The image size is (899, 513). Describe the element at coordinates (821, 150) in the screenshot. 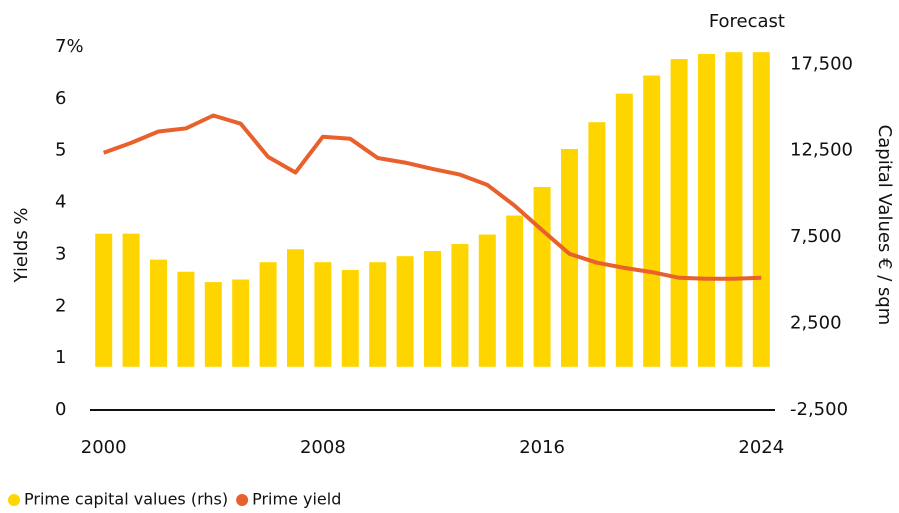

I see `y2-tick-label: 12,500` at that location.